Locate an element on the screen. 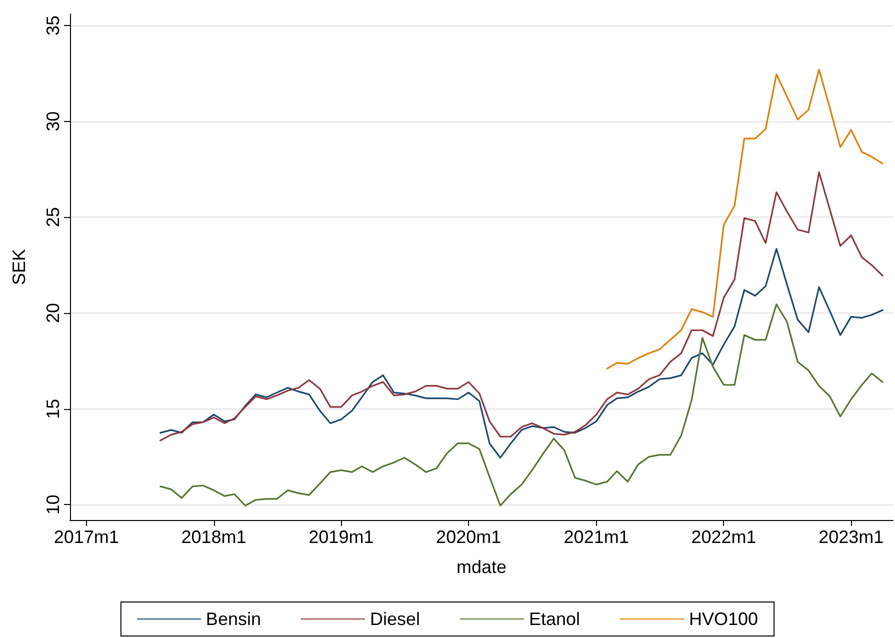  y-tick-label: 30 is located at coordinates (53, 121).